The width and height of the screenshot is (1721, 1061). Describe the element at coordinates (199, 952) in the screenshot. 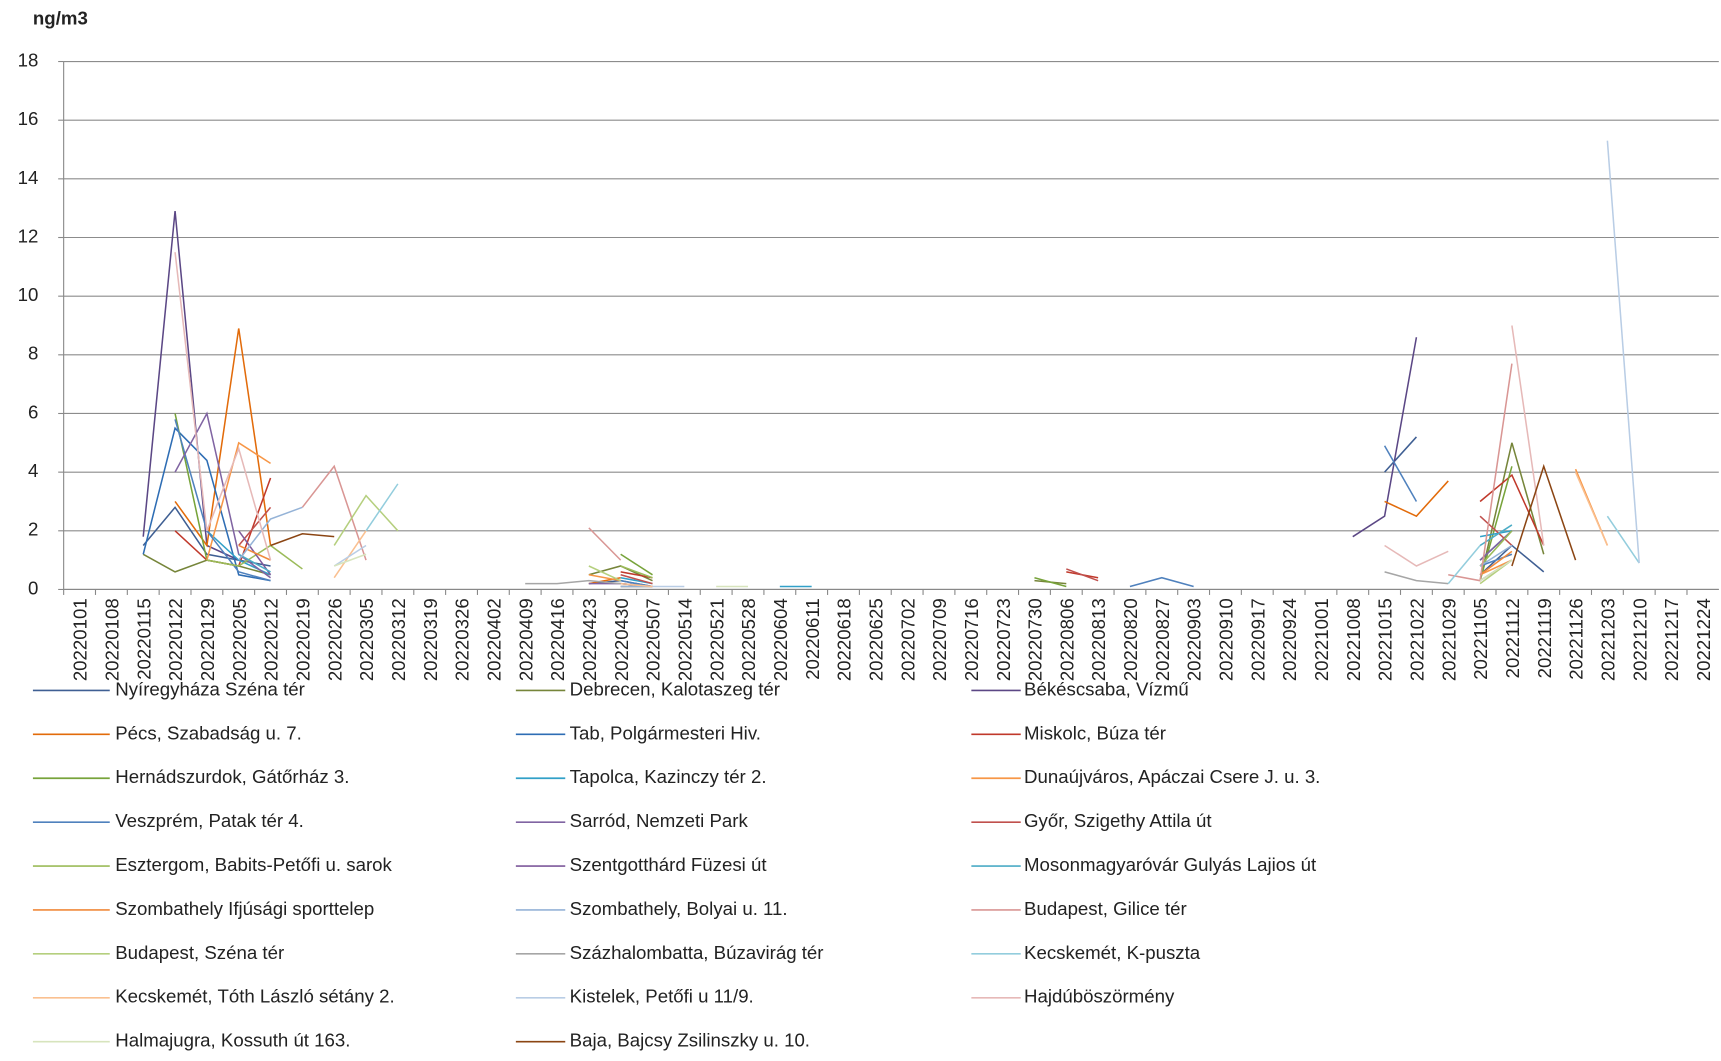

I see `legend-label: Budapest, Széna tér` at that location.